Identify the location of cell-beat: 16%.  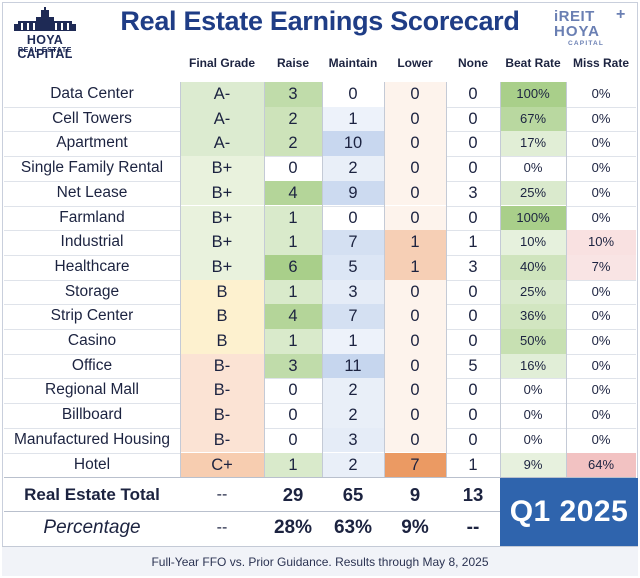
(533, 366).